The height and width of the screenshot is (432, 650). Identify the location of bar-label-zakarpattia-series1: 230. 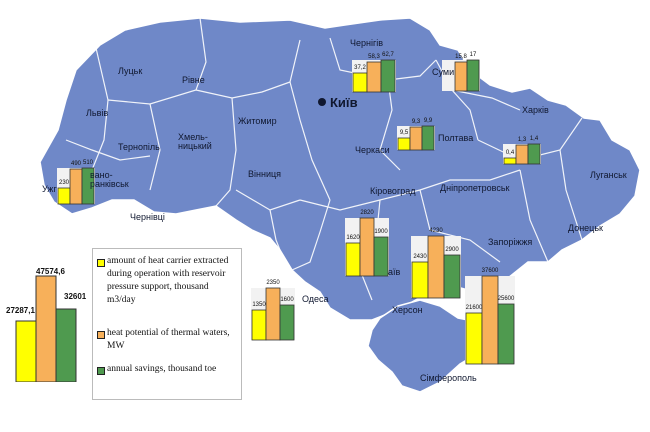
(63, 183).